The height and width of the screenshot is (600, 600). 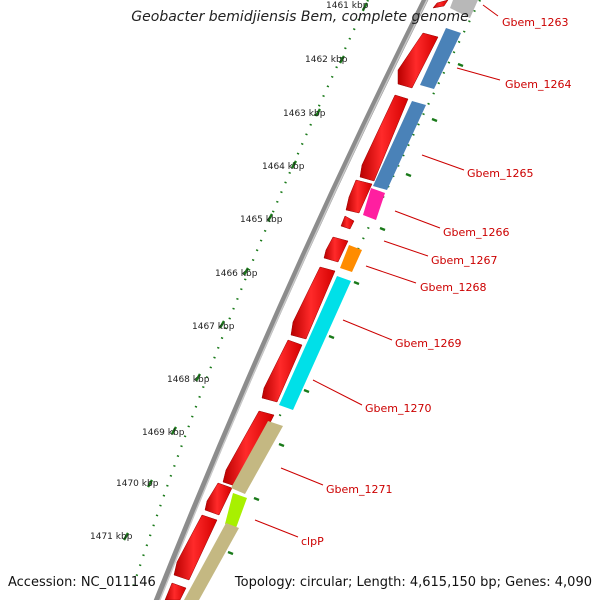 I want to click on kbp-label-1463: 1463 kbp, so click(x=304, y=114).